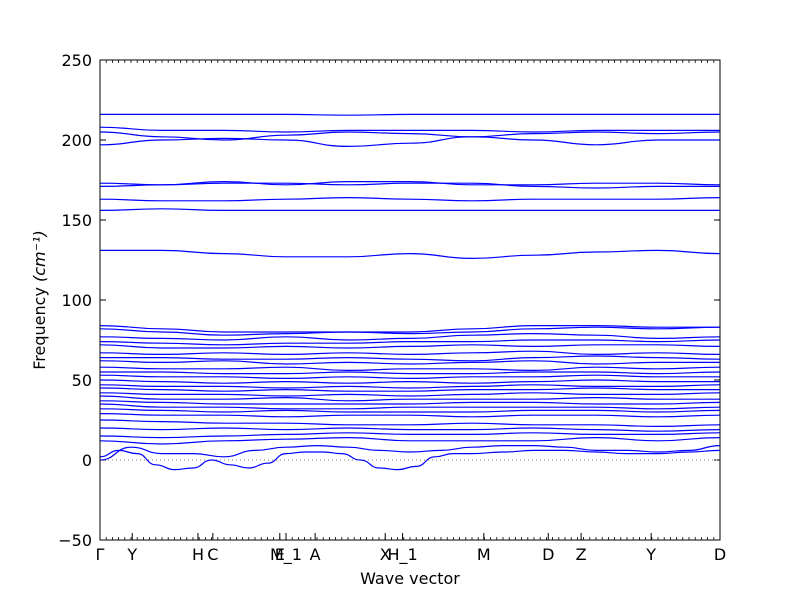 The width and height of the screenshot is (800, 600). Describe the element at coordinates (100, 554) in the screenshot. I see `x-tick-label: Γ` at that location.